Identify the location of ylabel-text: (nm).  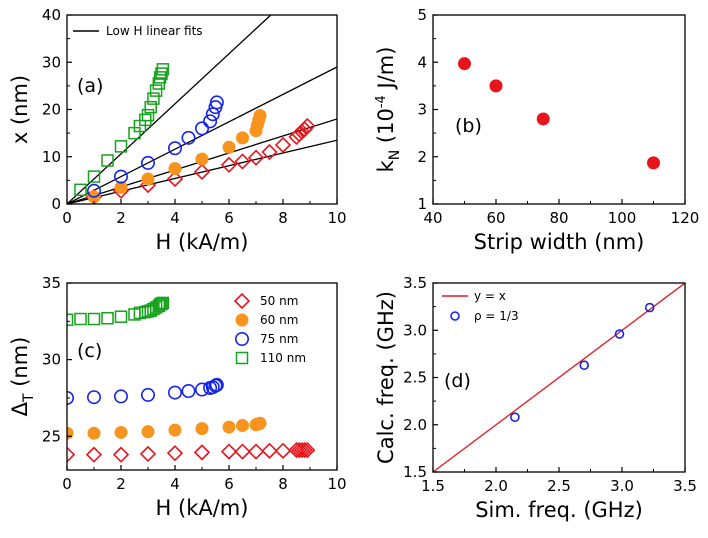
(20, 365).